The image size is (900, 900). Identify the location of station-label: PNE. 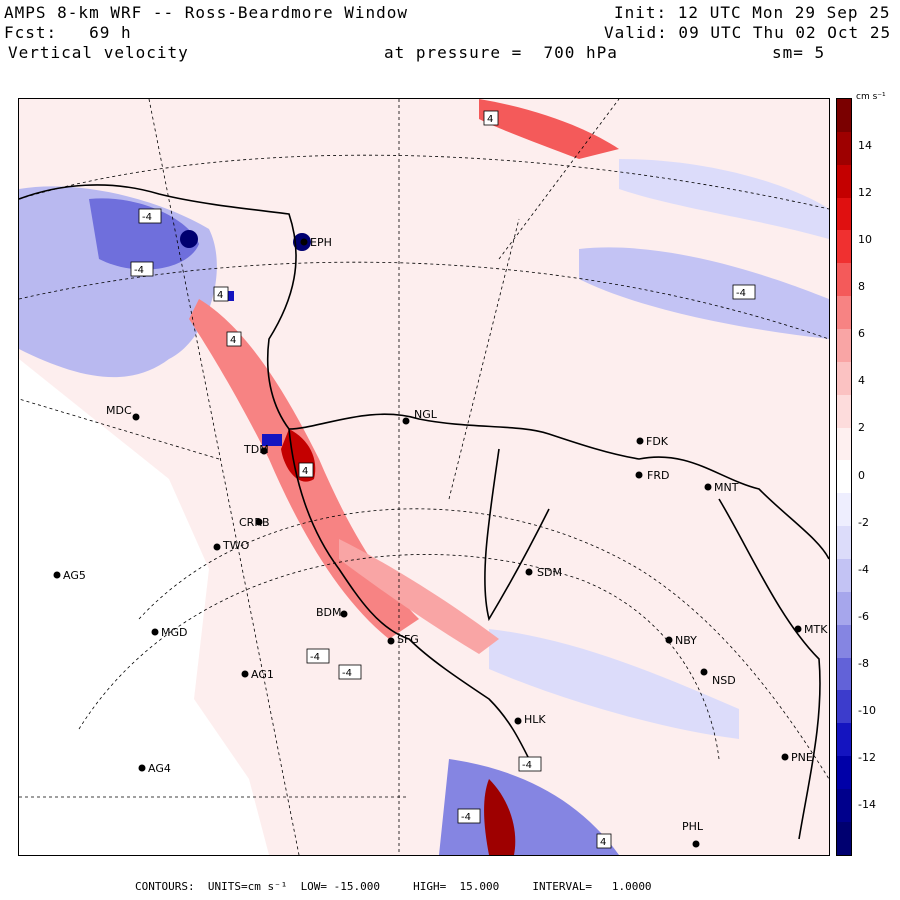
(802, 757).